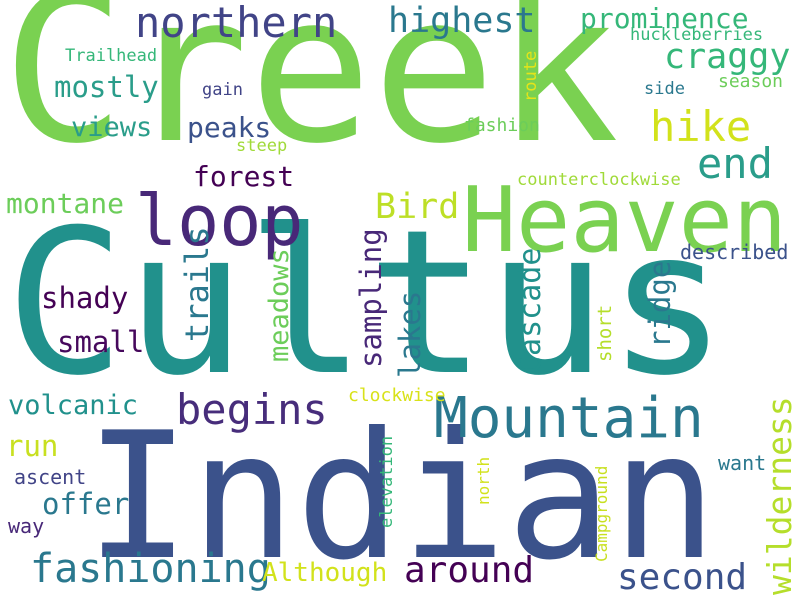 This screenshot has width=800, height=600. Describe the element at coordinates (530, 310) in the screenshot. I see `word-cascade: Cascade` at that location.